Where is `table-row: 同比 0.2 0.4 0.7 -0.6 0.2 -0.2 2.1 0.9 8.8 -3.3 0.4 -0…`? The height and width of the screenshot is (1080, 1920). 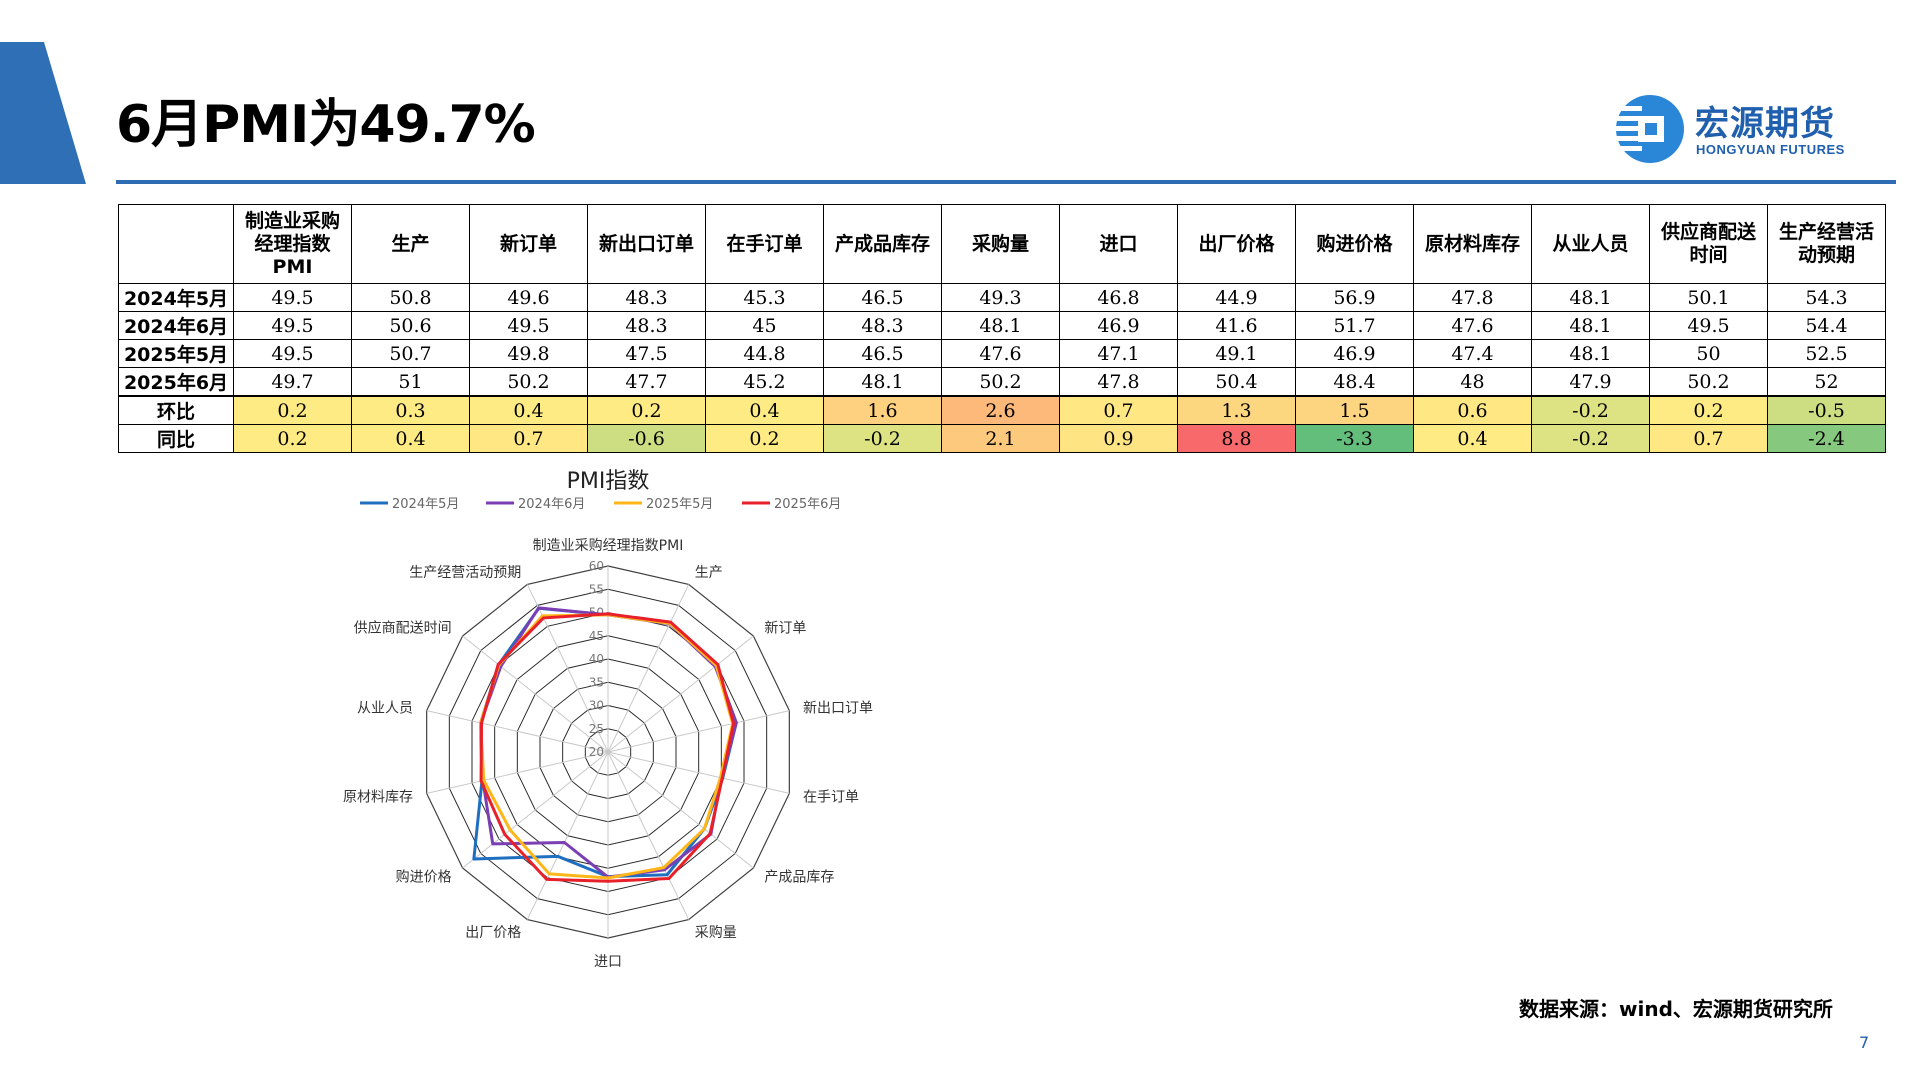
table-row: 同比 0.2 0.4 0.7 -0.6 0.2 -0.2 2.1 0.9 8.8 -3.3 0.4 -0… is located at coordinates (1002, 438).